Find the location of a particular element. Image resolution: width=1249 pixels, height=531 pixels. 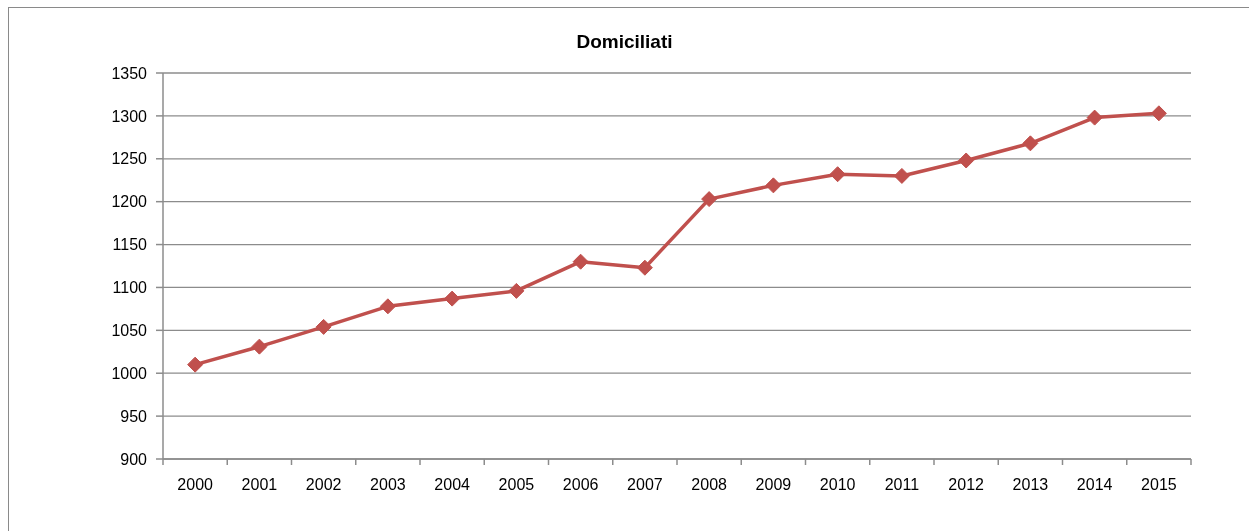

x-tick-label: 2002 is located at coordinates (323, 485).